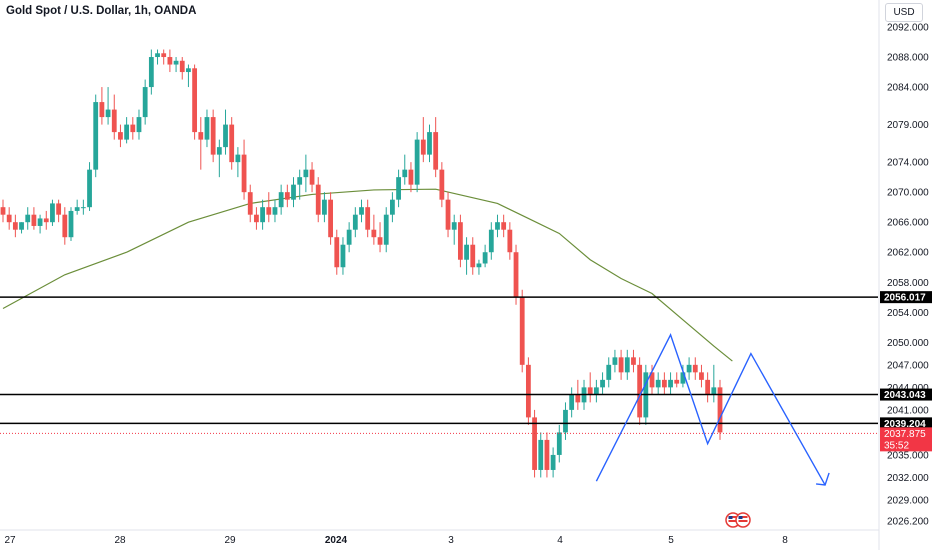  What do you see at coordinates (908, 455) in the screenshot?
I see `y-tick-label: 2035.000` at bounding box center [908, 455].